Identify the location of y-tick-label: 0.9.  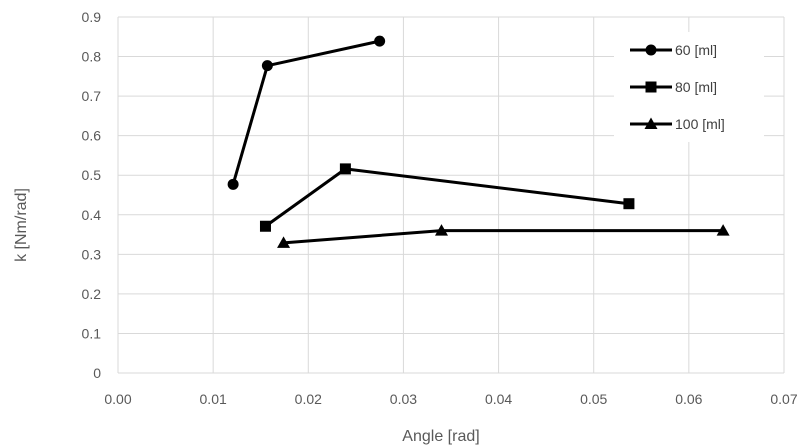
(92, 17).